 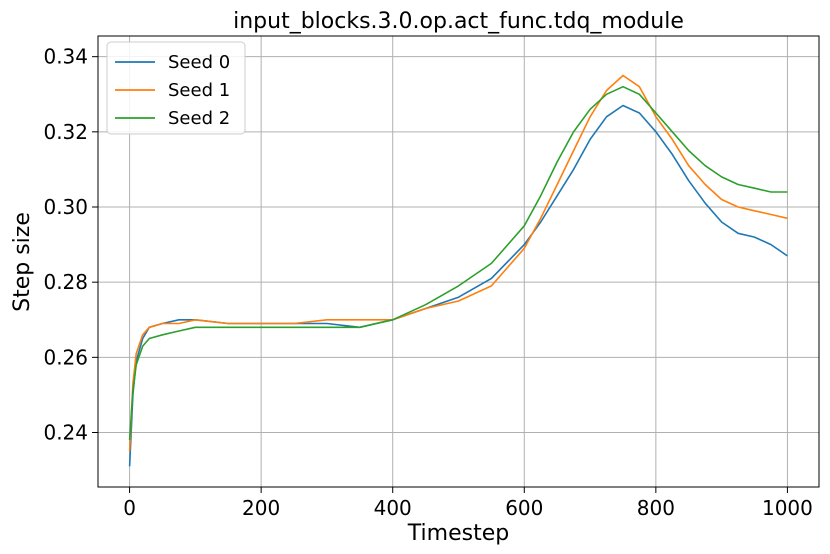 What do you see at coordinates (70, 245) in the screenshot?
I see `y-axis-ticks: 0.24 0.26 0.28 0.30 0.32 0.34` at bounding box center [70, 245].